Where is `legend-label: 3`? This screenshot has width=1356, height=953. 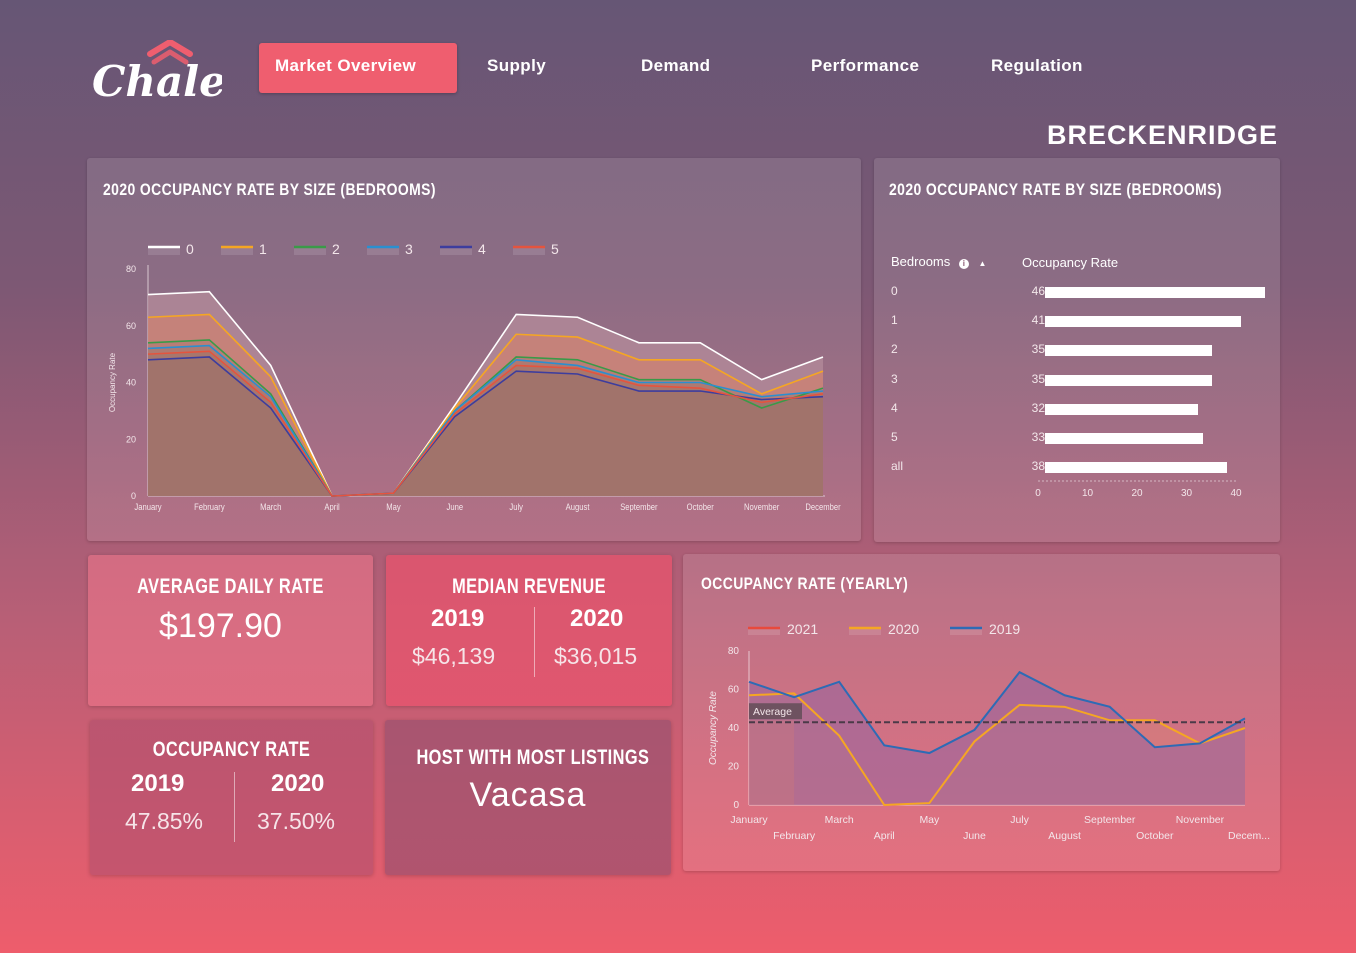 legend-label: 3 is located at coordinates (409, 249).